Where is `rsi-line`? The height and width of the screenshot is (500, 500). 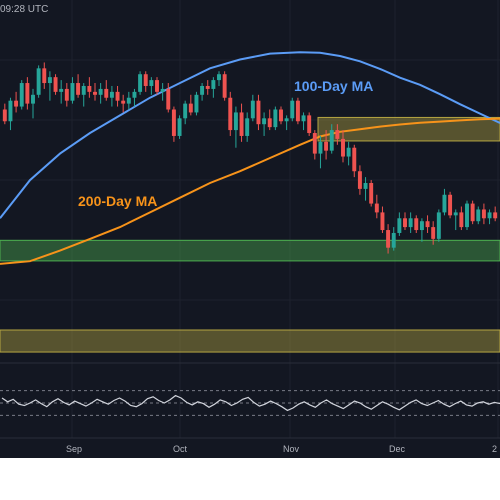
rsi-line is located at coordinates (250, 403).